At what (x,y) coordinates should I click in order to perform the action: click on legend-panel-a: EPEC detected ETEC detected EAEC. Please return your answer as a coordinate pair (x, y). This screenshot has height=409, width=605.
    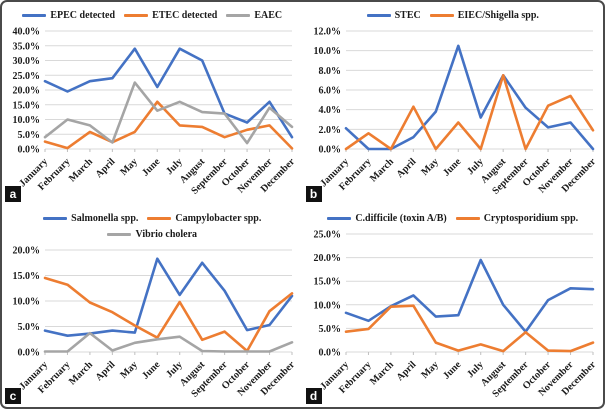
    Looking at the image, I should click on (152, 15).